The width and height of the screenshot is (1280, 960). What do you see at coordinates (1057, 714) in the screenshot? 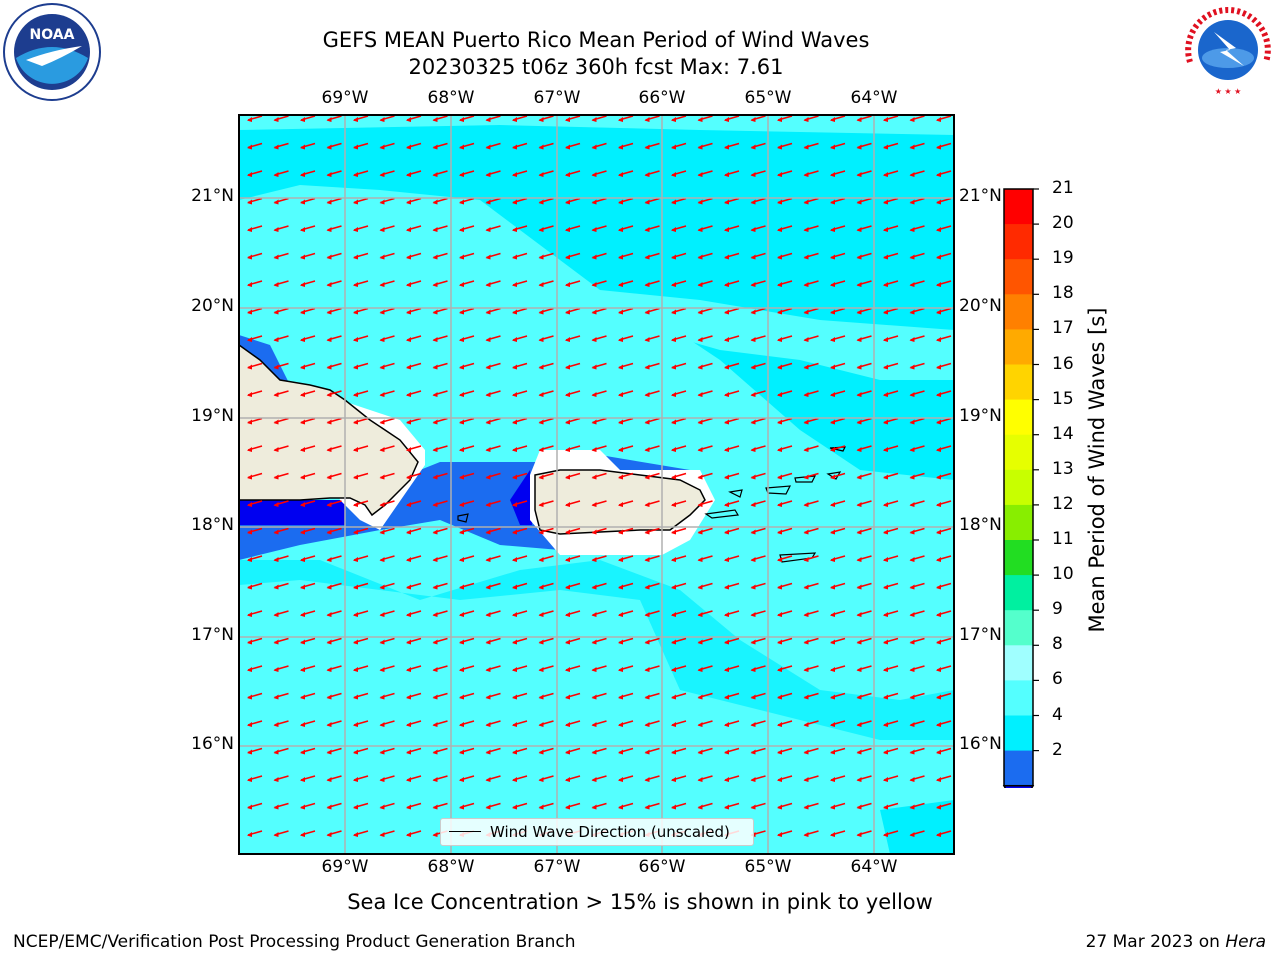
I see `colorbar-tick-label: 4` at bounding box center [1057, 714].